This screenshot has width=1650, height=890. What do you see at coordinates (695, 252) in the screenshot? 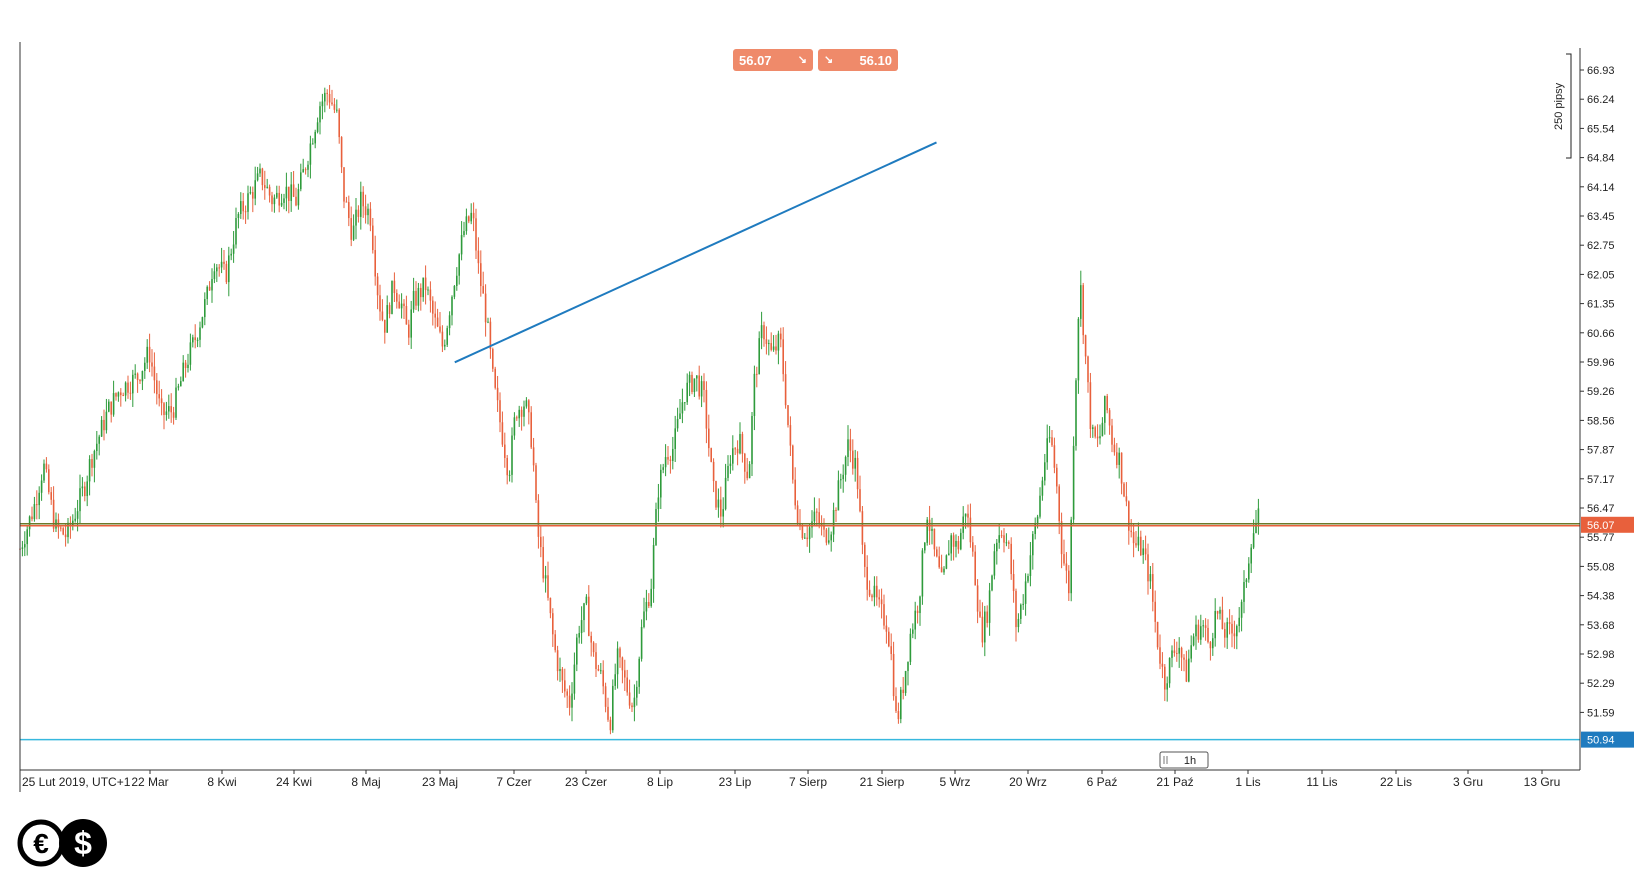
I see `trend-line` at bounding box center [695, 252].